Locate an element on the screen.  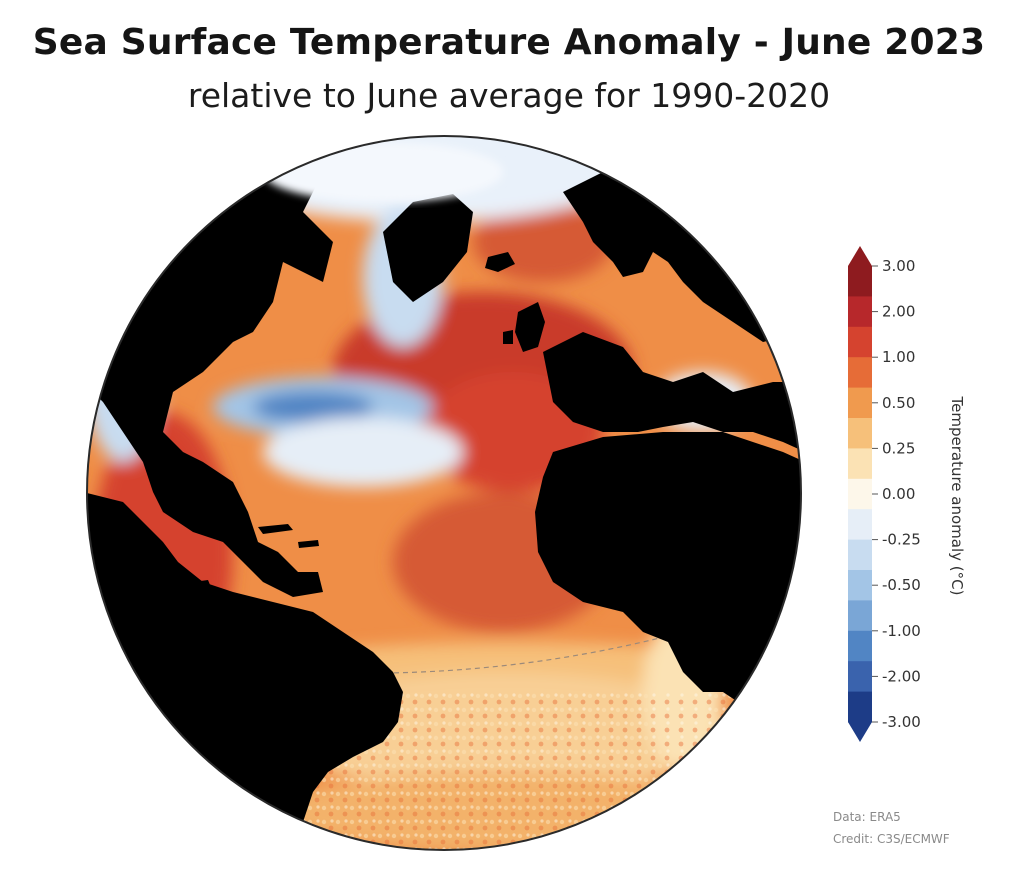
legend-tick-label: 0.25 is located at coordinates (898, 448).